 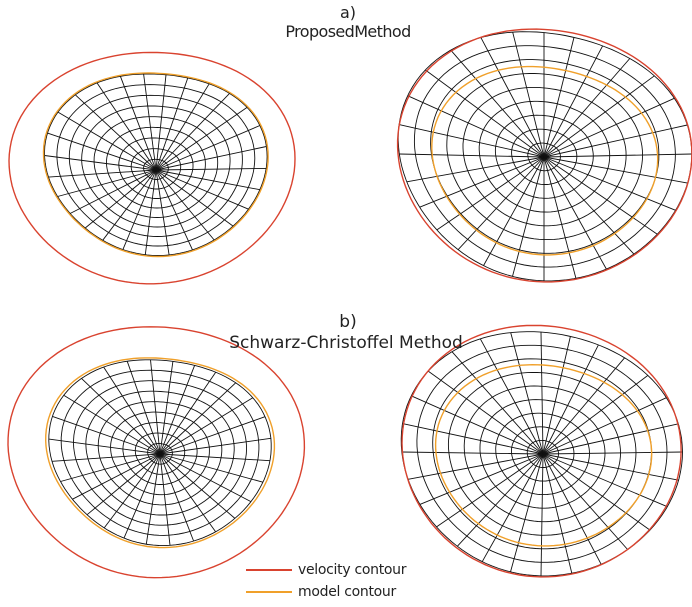 I want to click on panel-b-title: Schwarz-Christoffel Method, so click(x=346, y=343).